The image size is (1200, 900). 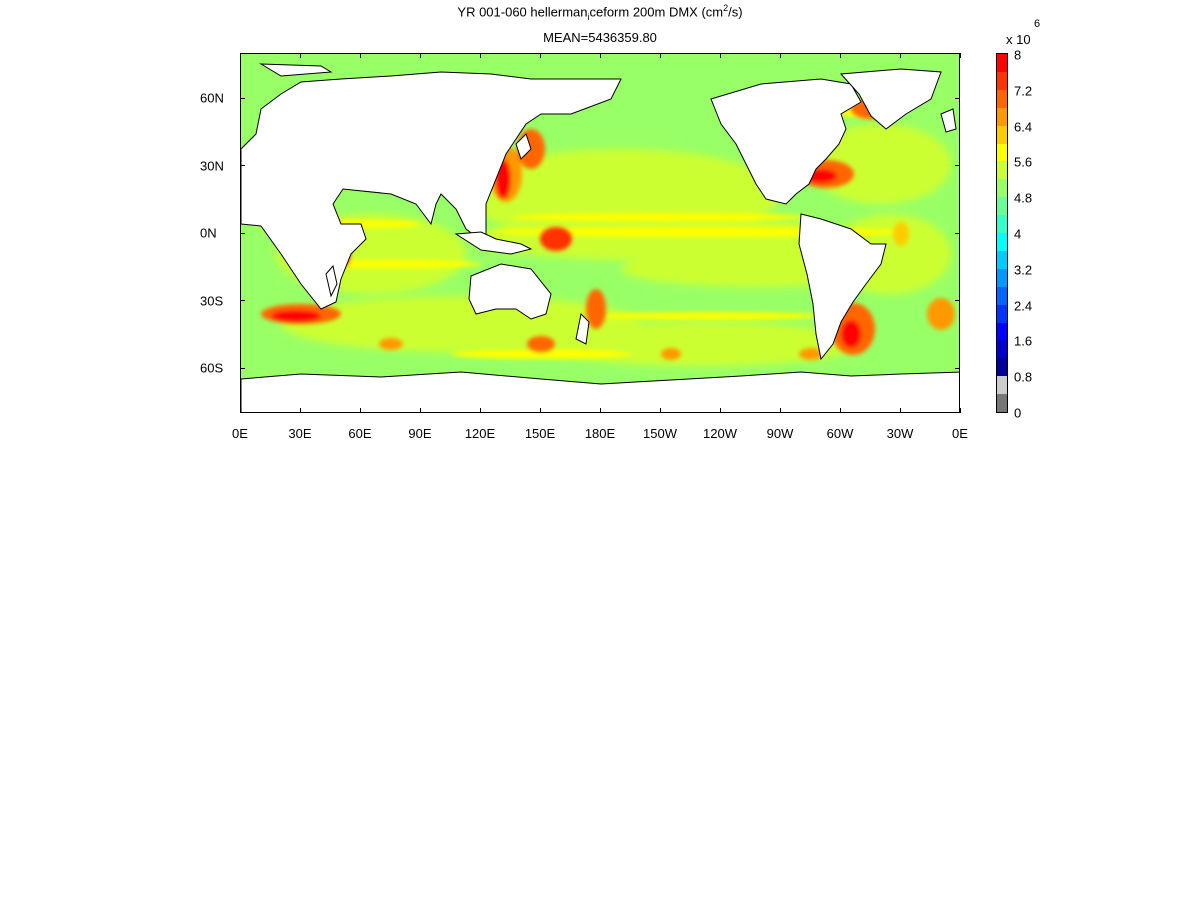 What do you see at coordinates (1023, 341) in the screenshot?
I see `colorbar-tick-label: 1.6` at bounding box center [1023, 341].